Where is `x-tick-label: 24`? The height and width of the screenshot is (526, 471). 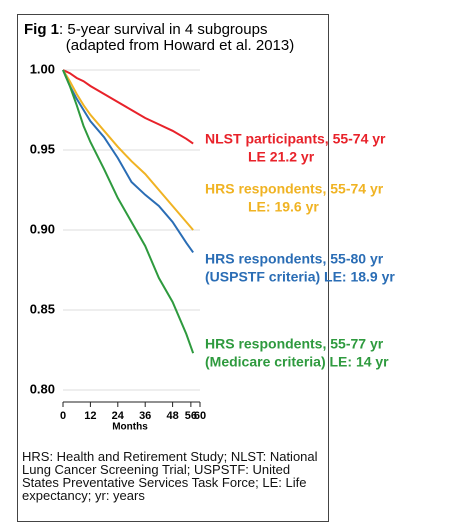 x-tick-label: 24 is located at coordinates (118, 416).